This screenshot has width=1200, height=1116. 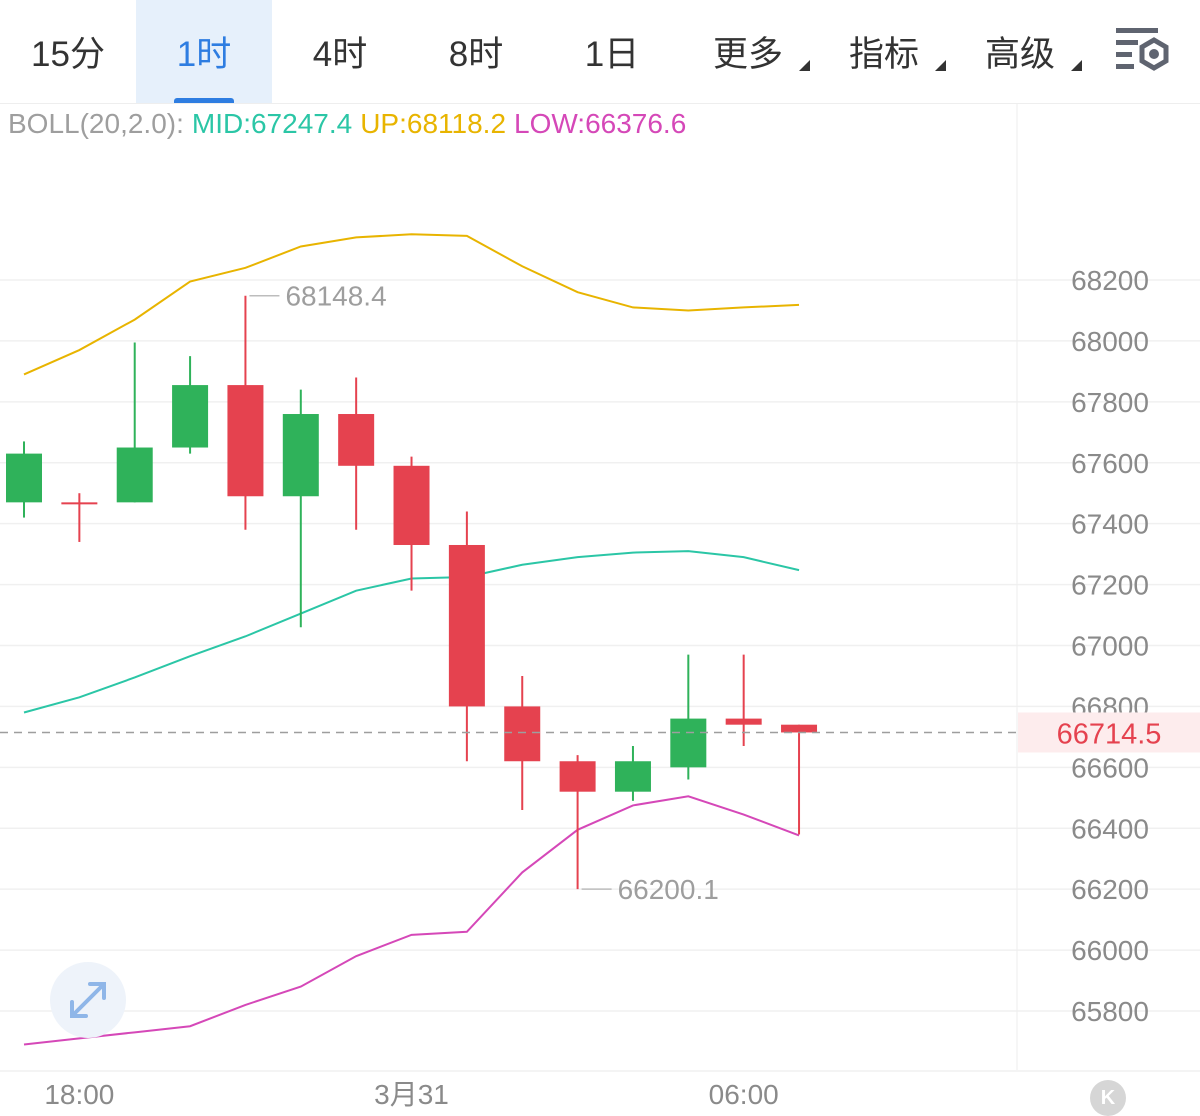 What do you see at coordinates (1110, 341) in the screenshot?
I see `y-tick-label: 68000` at bounding box center [1110, 341].